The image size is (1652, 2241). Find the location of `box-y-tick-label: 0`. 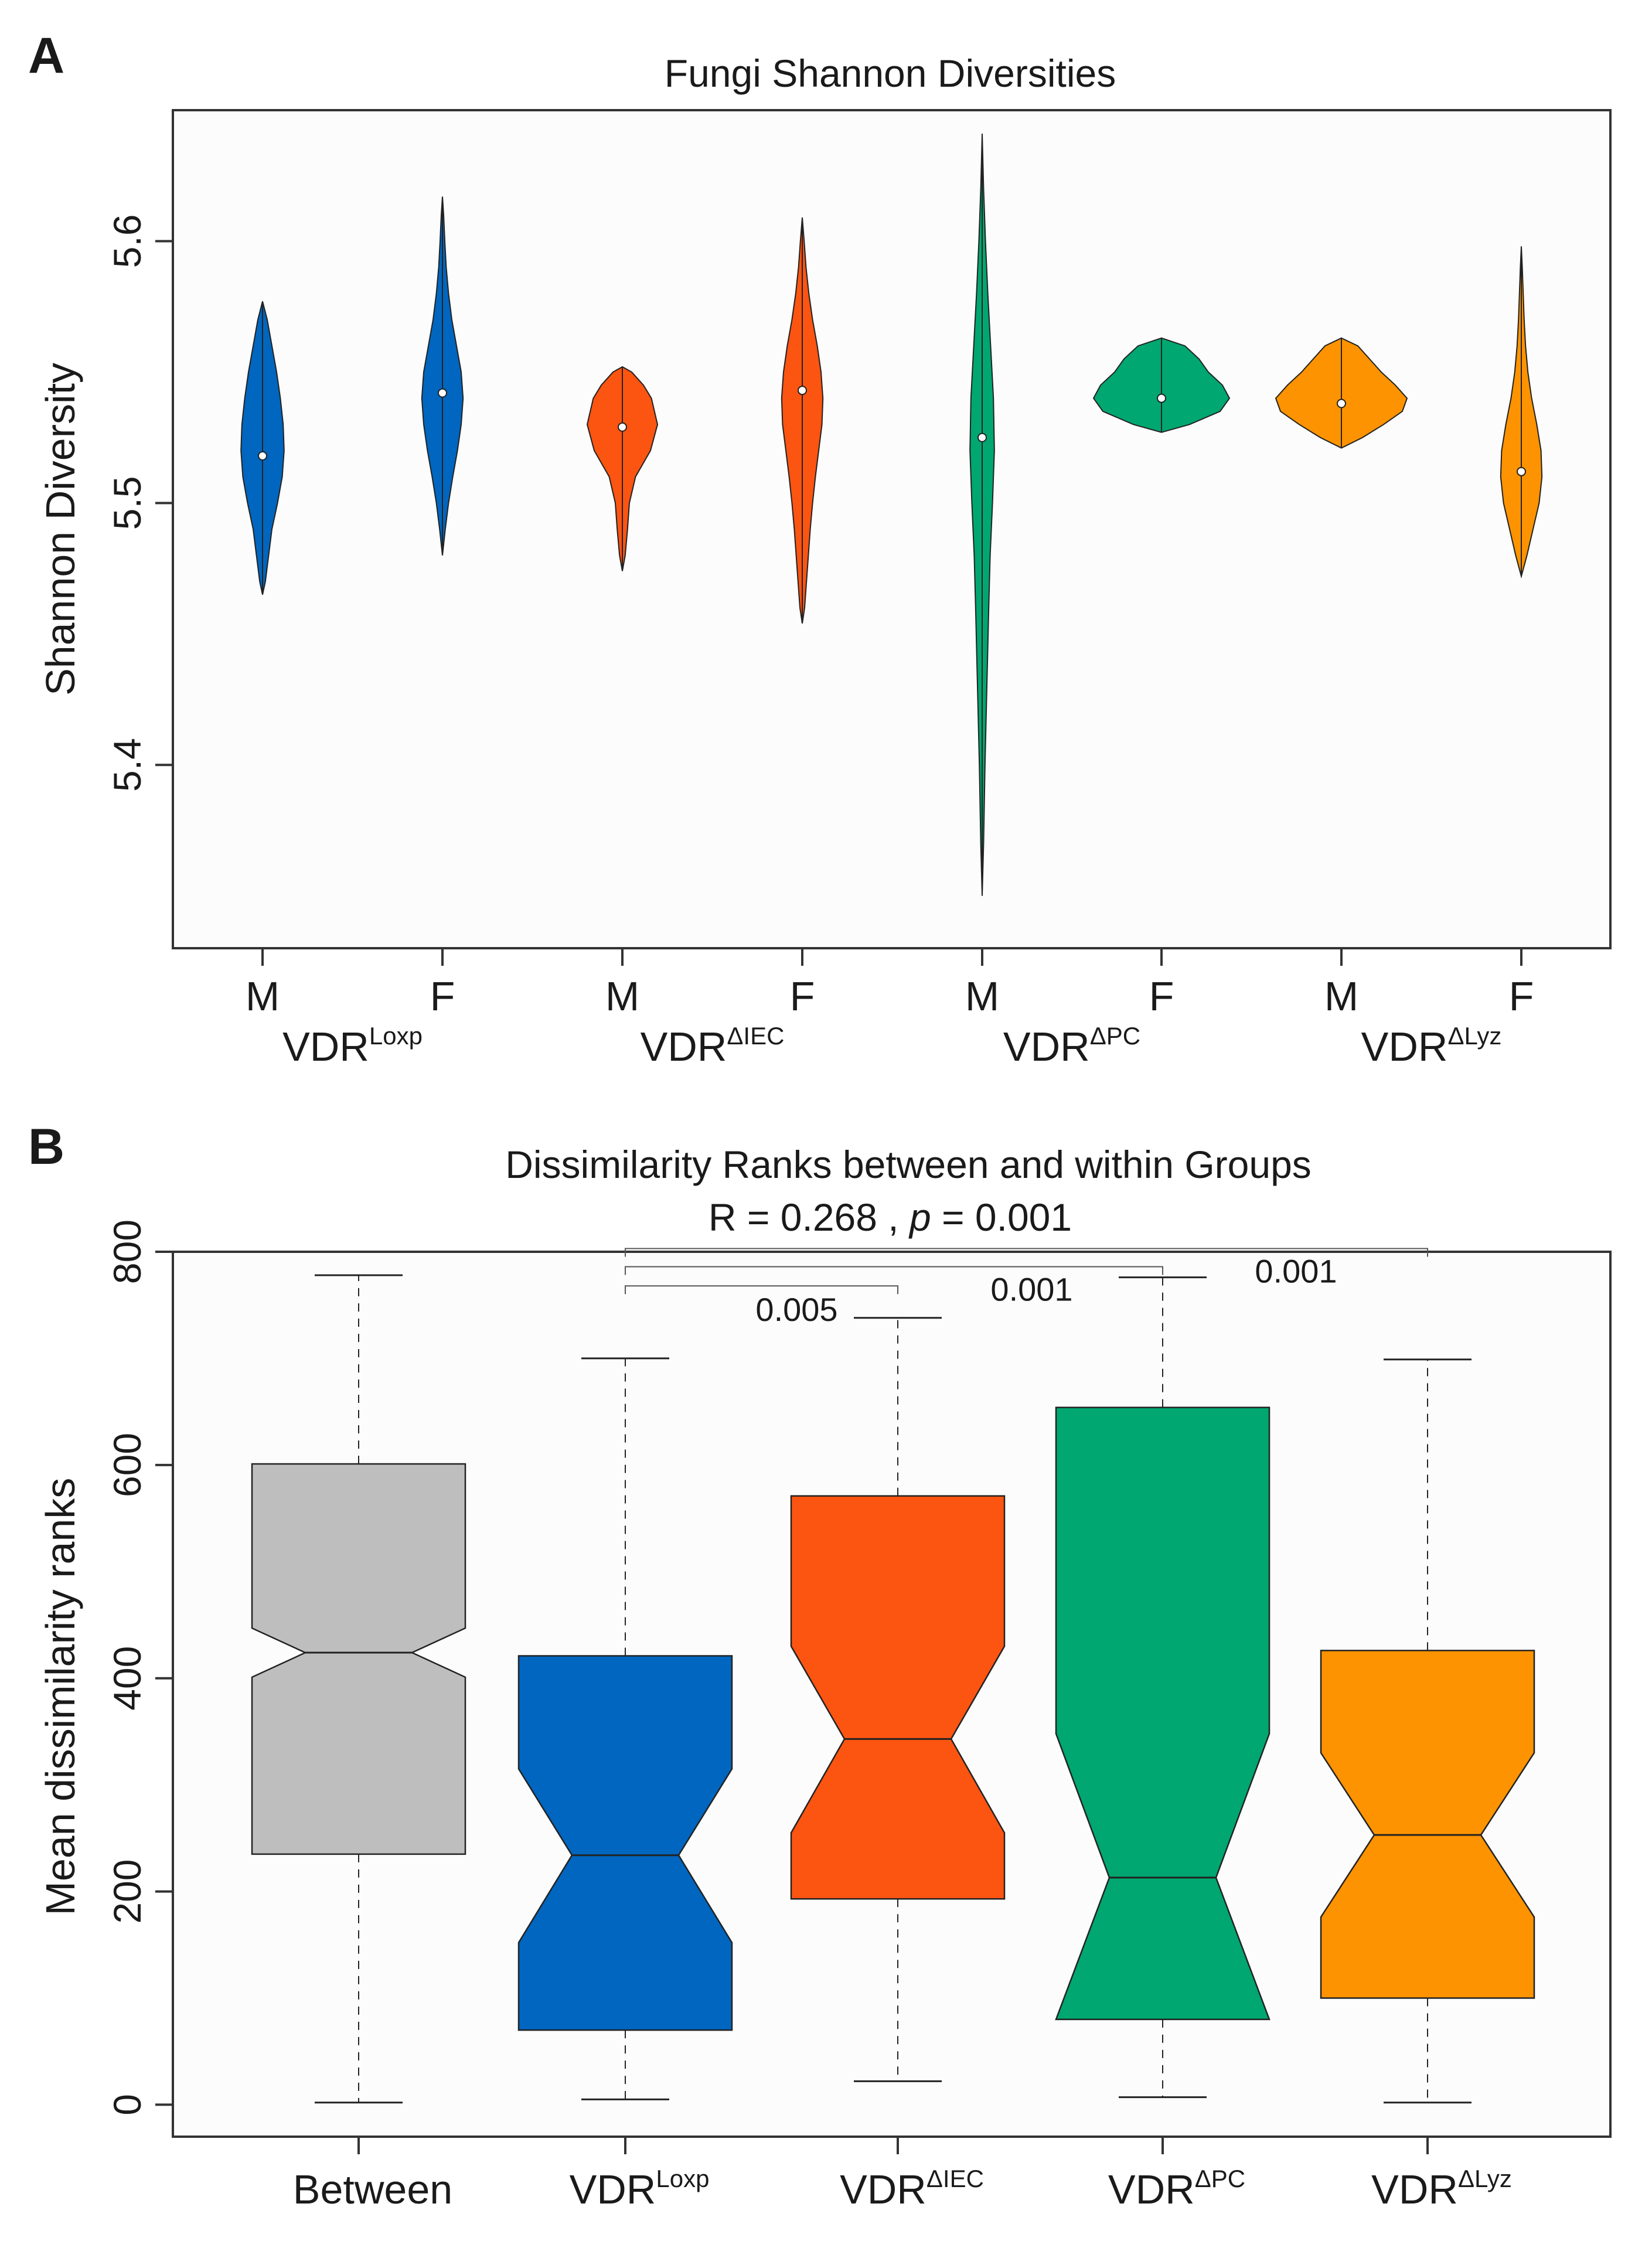

box-y-tick-label: 0 is located at coordinates (127, 2105).